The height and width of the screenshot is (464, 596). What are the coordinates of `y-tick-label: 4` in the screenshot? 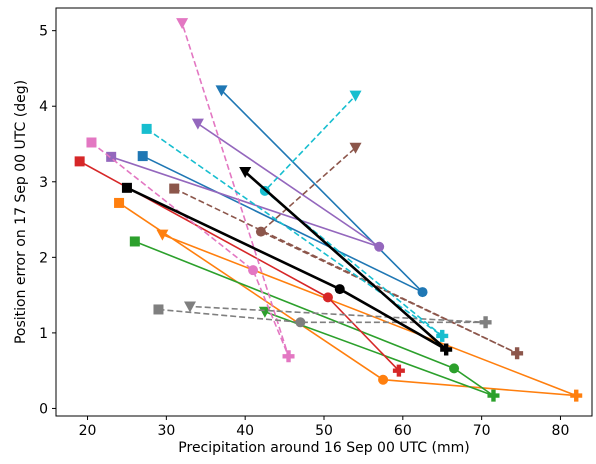 It's located at (43, 107).